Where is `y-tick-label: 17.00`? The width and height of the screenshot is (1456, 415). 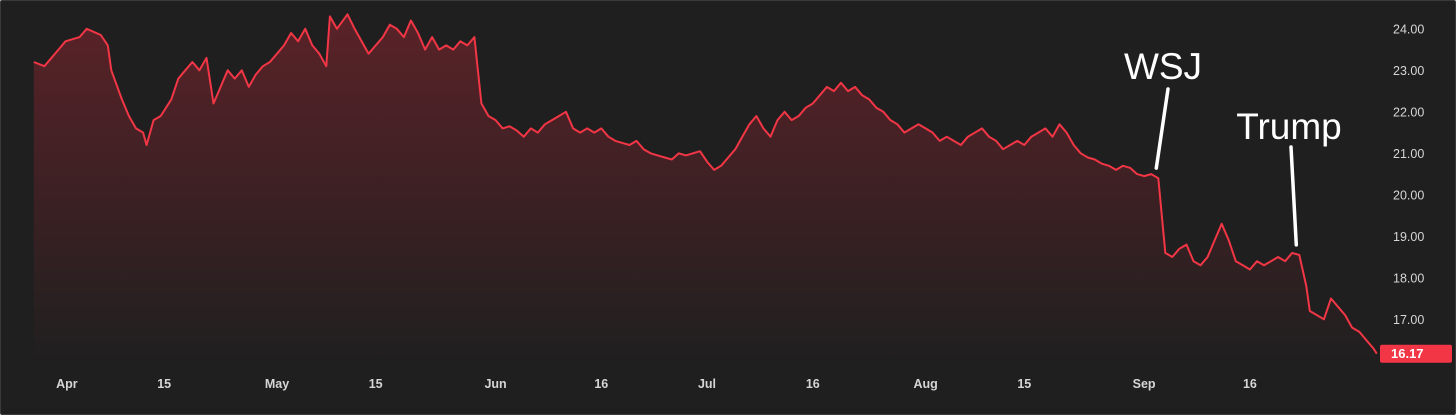
y-tick-label: 17.00 is located at coordinates (1408, 320).